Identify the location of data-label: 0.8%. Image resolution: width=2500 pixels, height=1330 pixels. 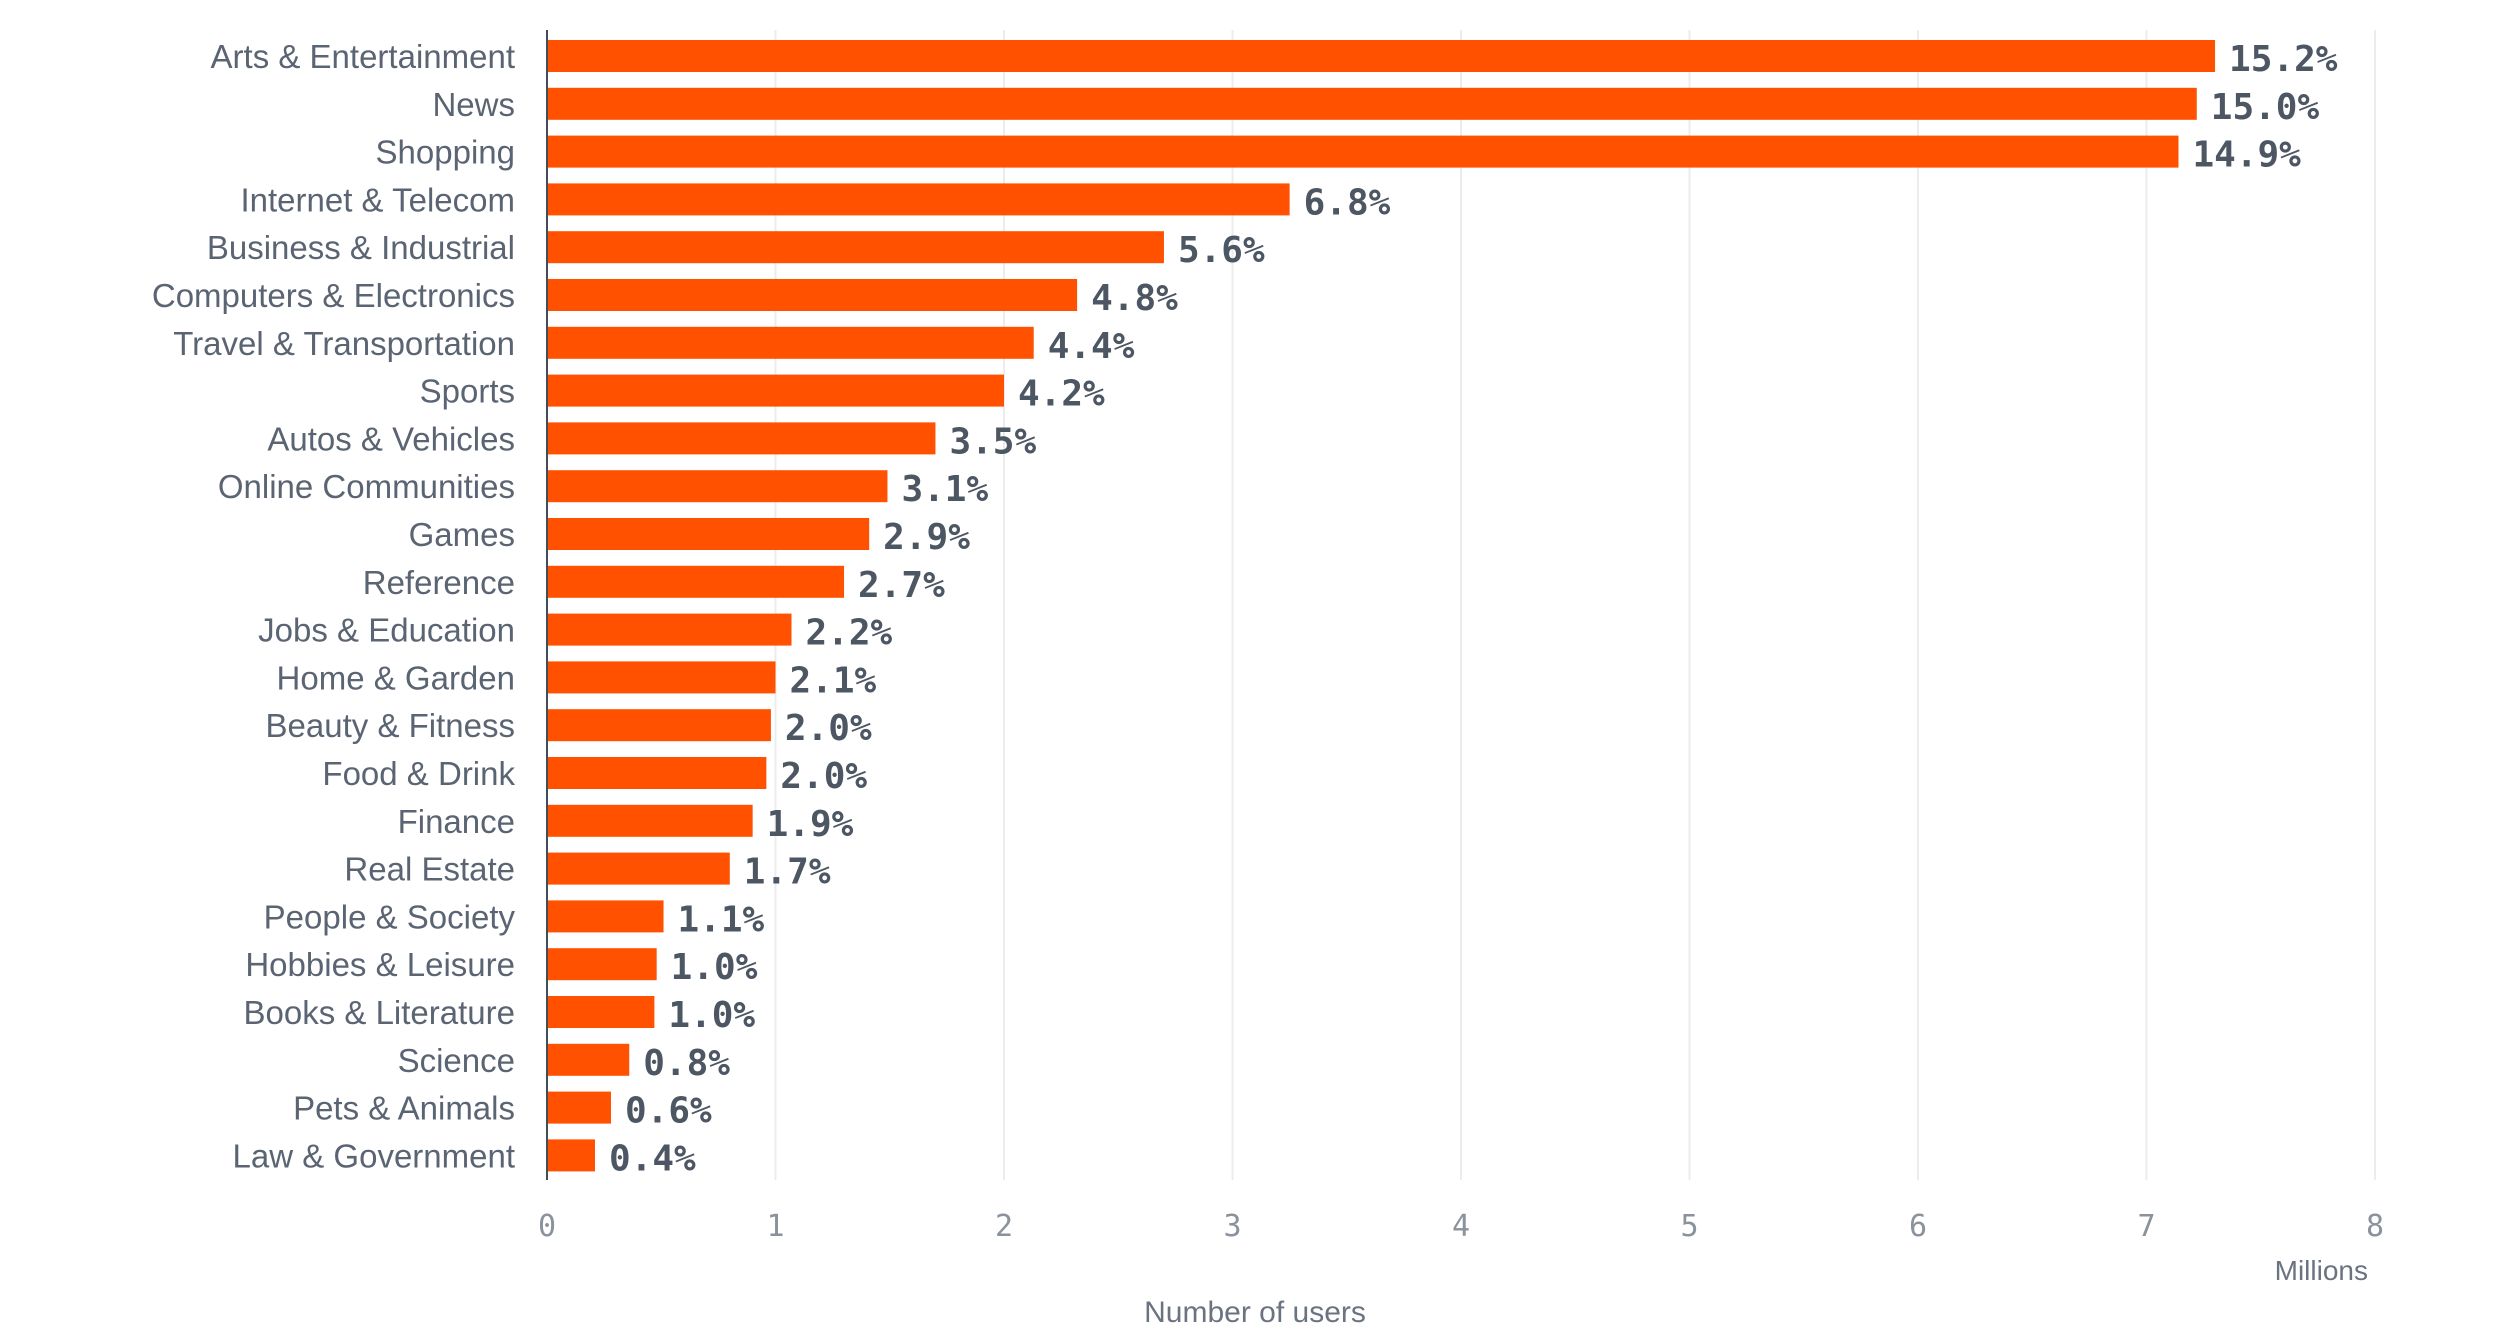
(686, 1063).